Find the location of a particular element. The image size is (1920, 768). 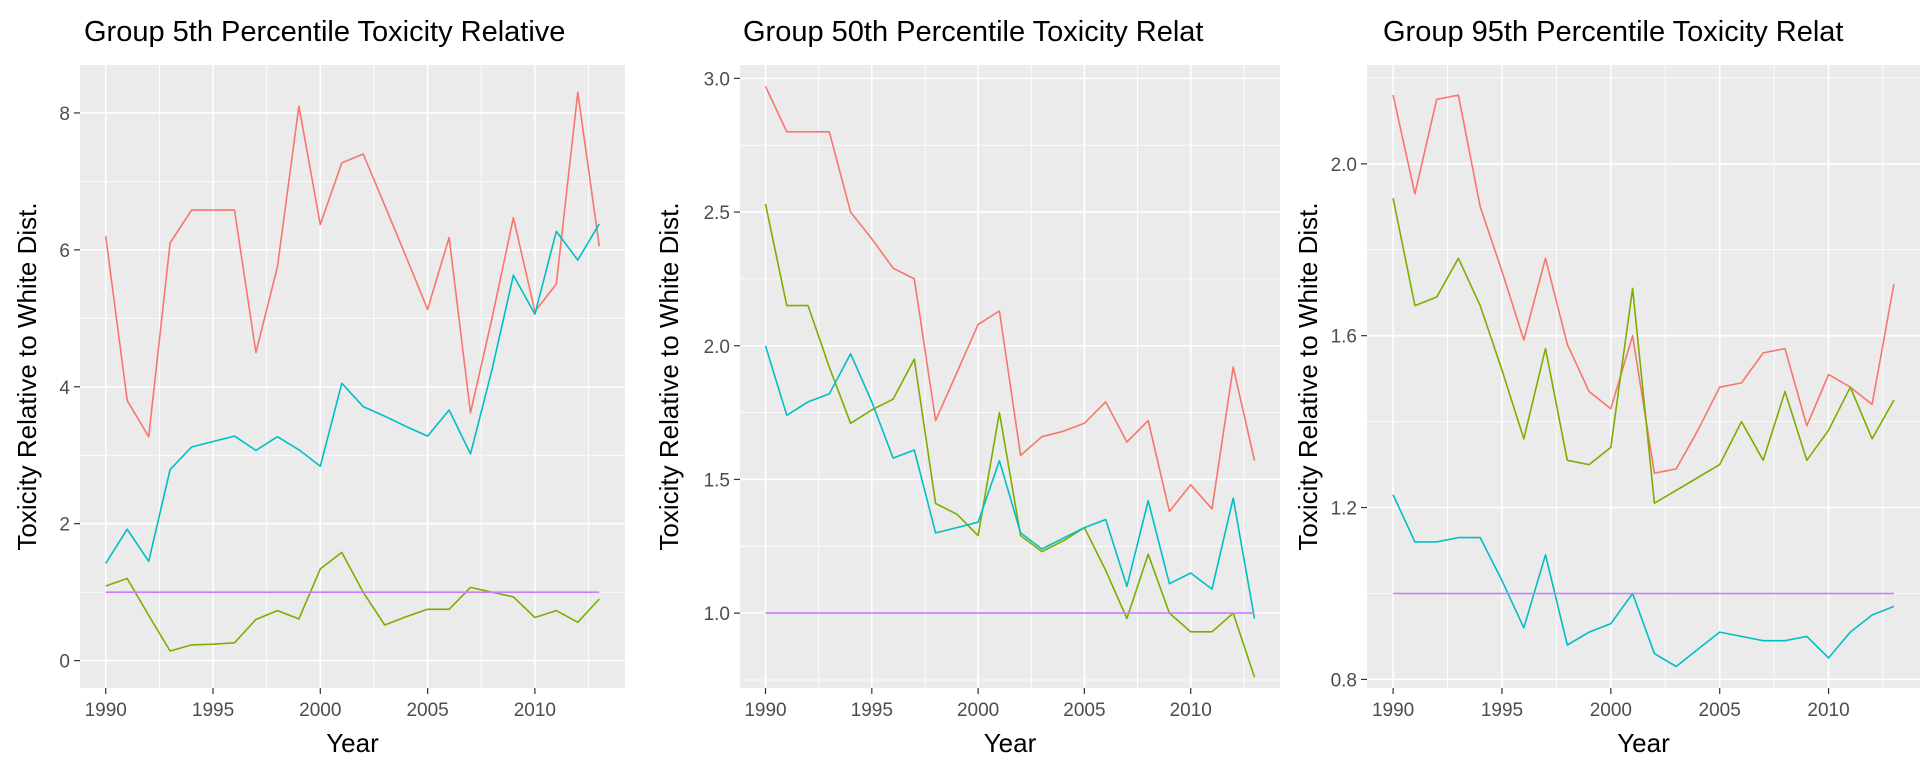

y-tick-label: 2.5 is located at coordinates (717, 213).